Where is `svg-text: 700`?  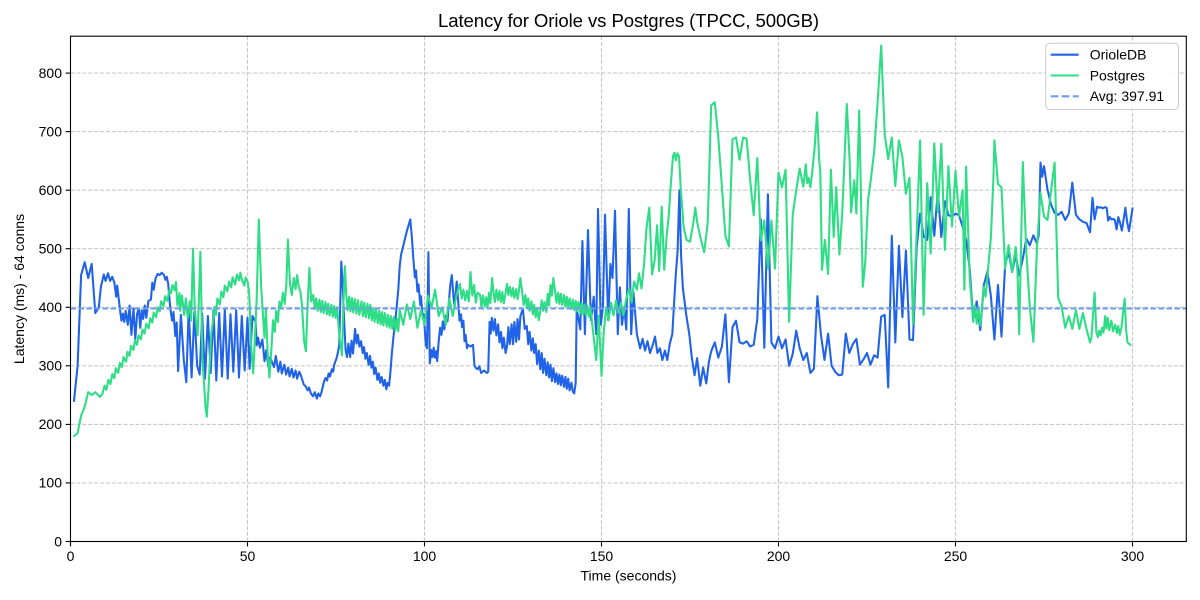 svg-text: 700 is located at coordinates (51, 131).